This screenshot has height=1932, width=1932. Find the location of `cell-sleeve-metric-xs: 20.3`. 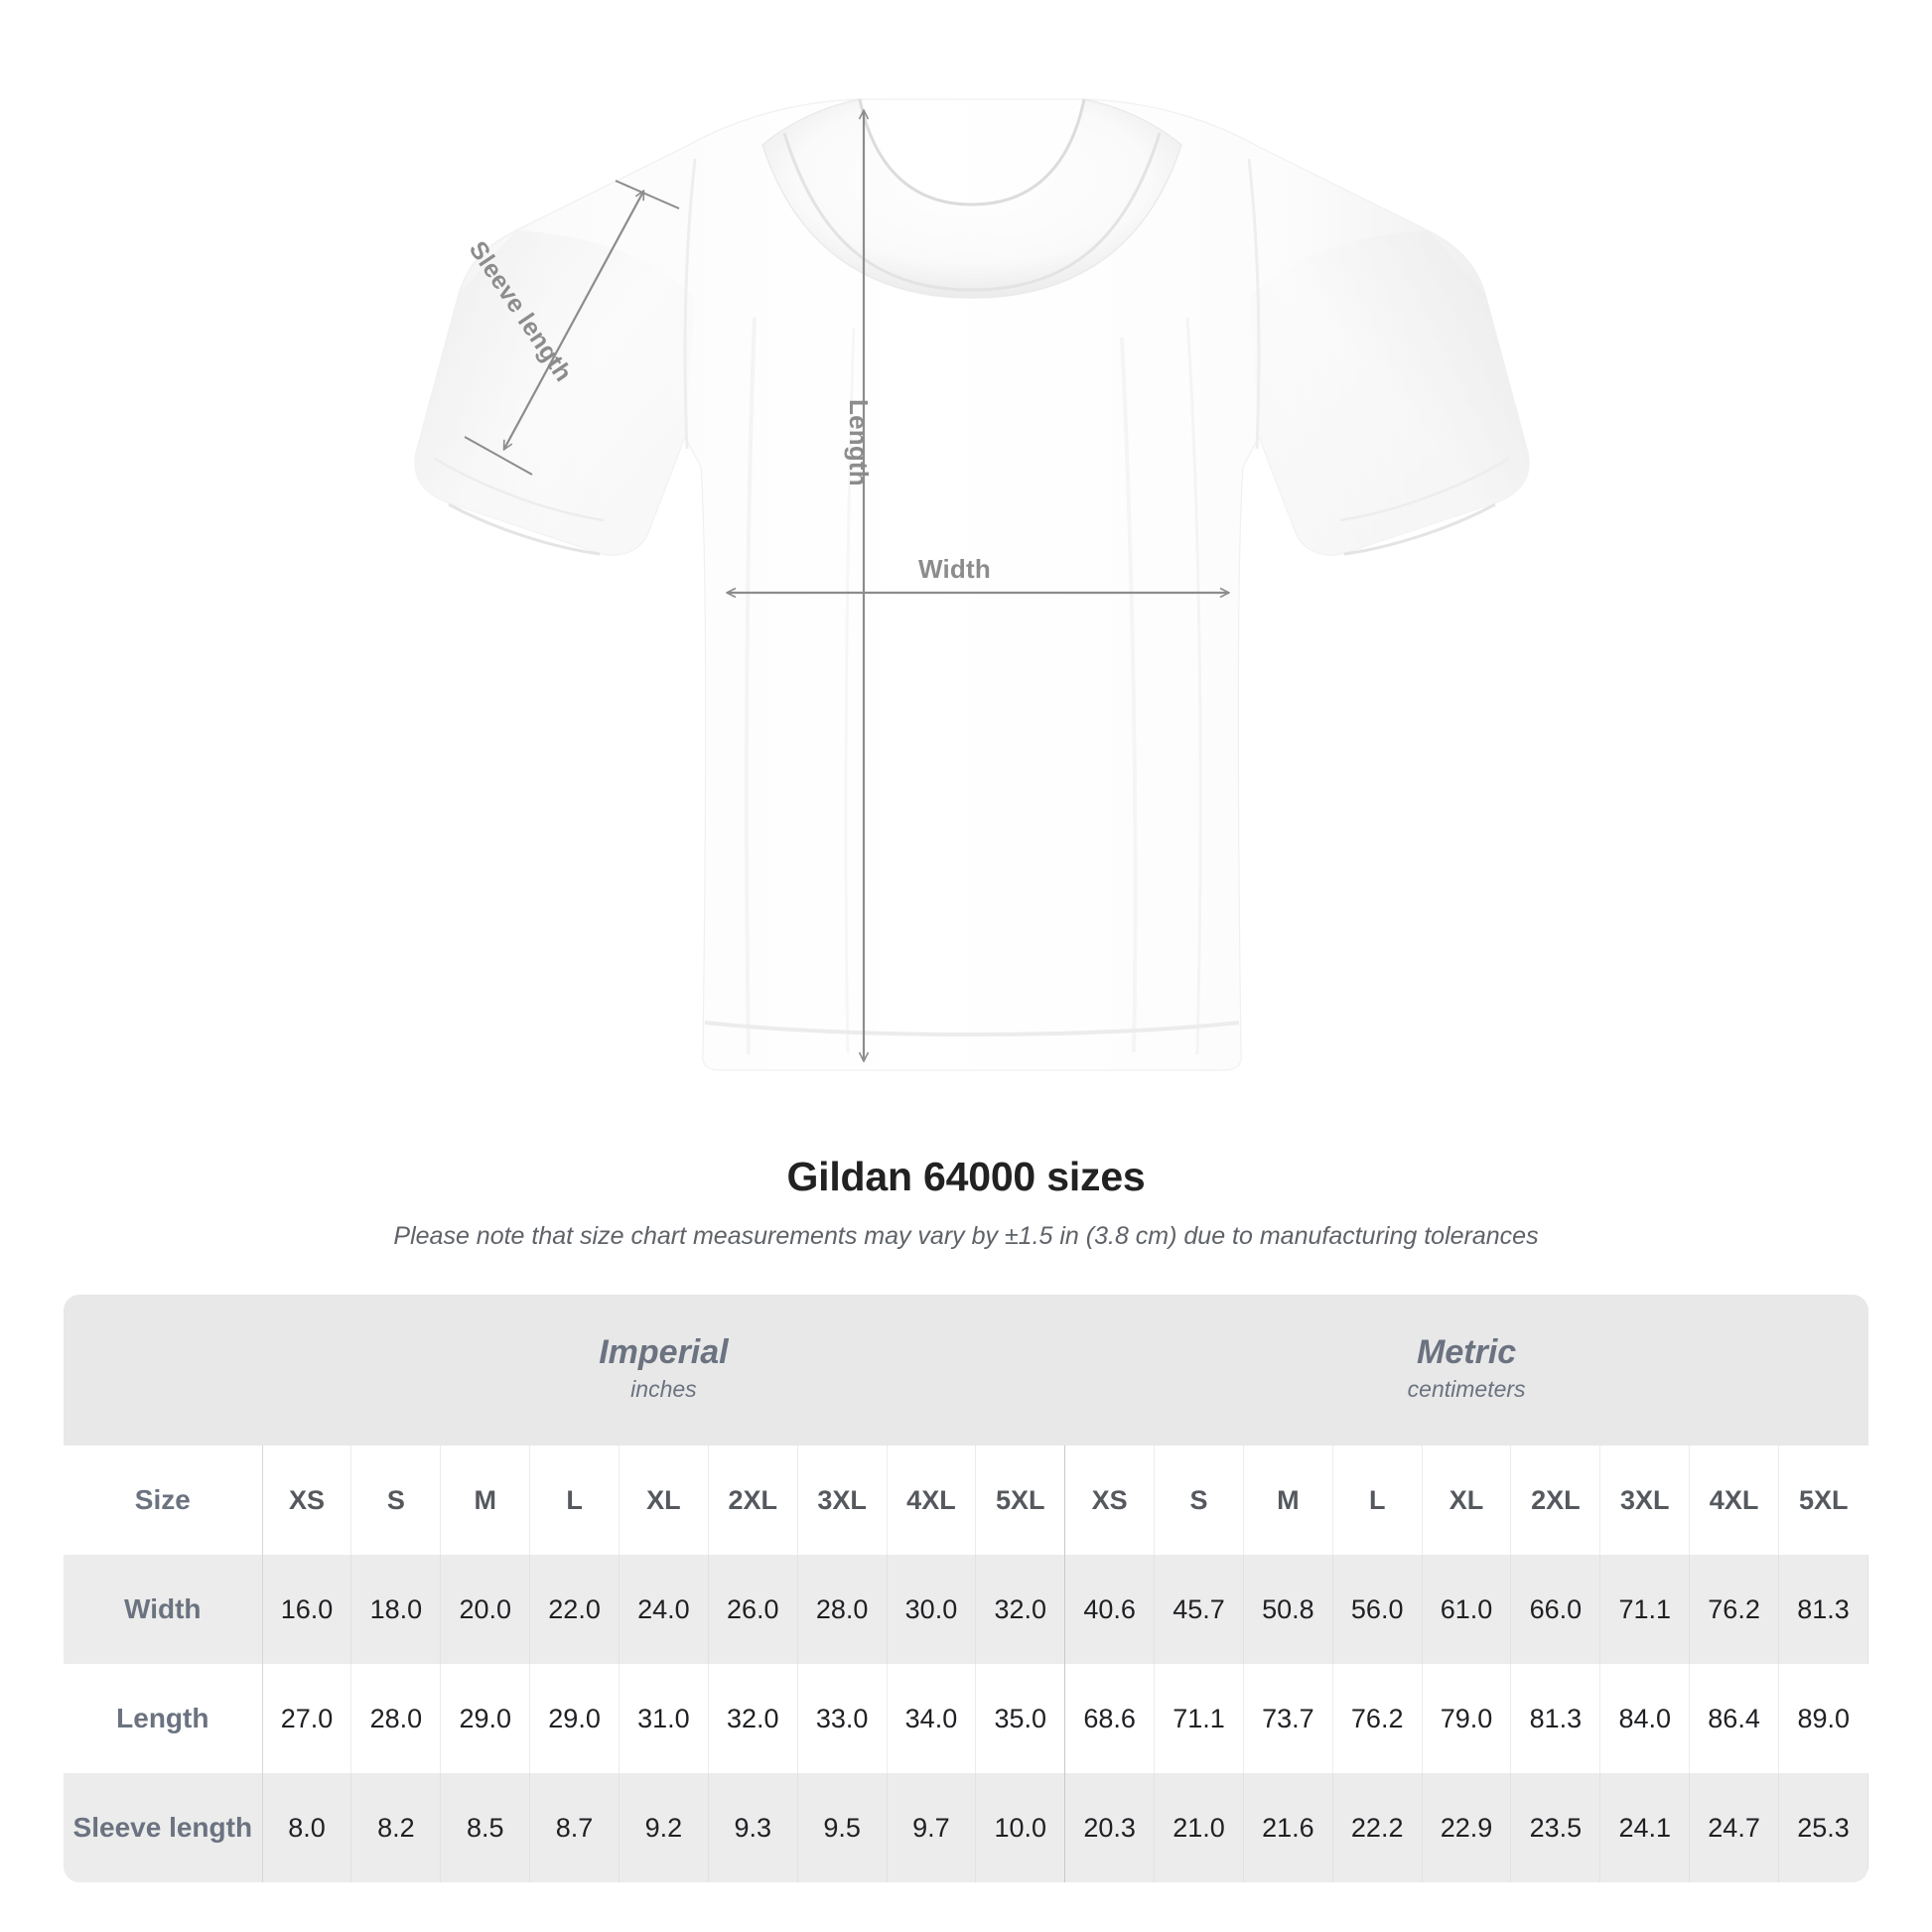

cell-sleeve-metric-xs: 20.3 is located at coordinates (1110, 1828).